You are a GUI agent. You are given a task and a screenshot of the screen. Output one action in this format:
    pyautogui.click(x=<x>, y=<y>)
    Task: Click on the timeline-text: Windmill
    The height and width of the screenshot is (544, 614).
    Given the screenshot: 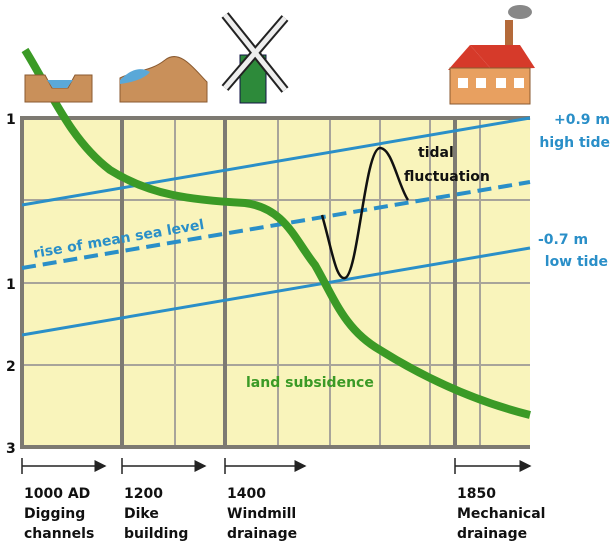 What is the action you would take?
    pyautogui.click(x=261, y=514)
    